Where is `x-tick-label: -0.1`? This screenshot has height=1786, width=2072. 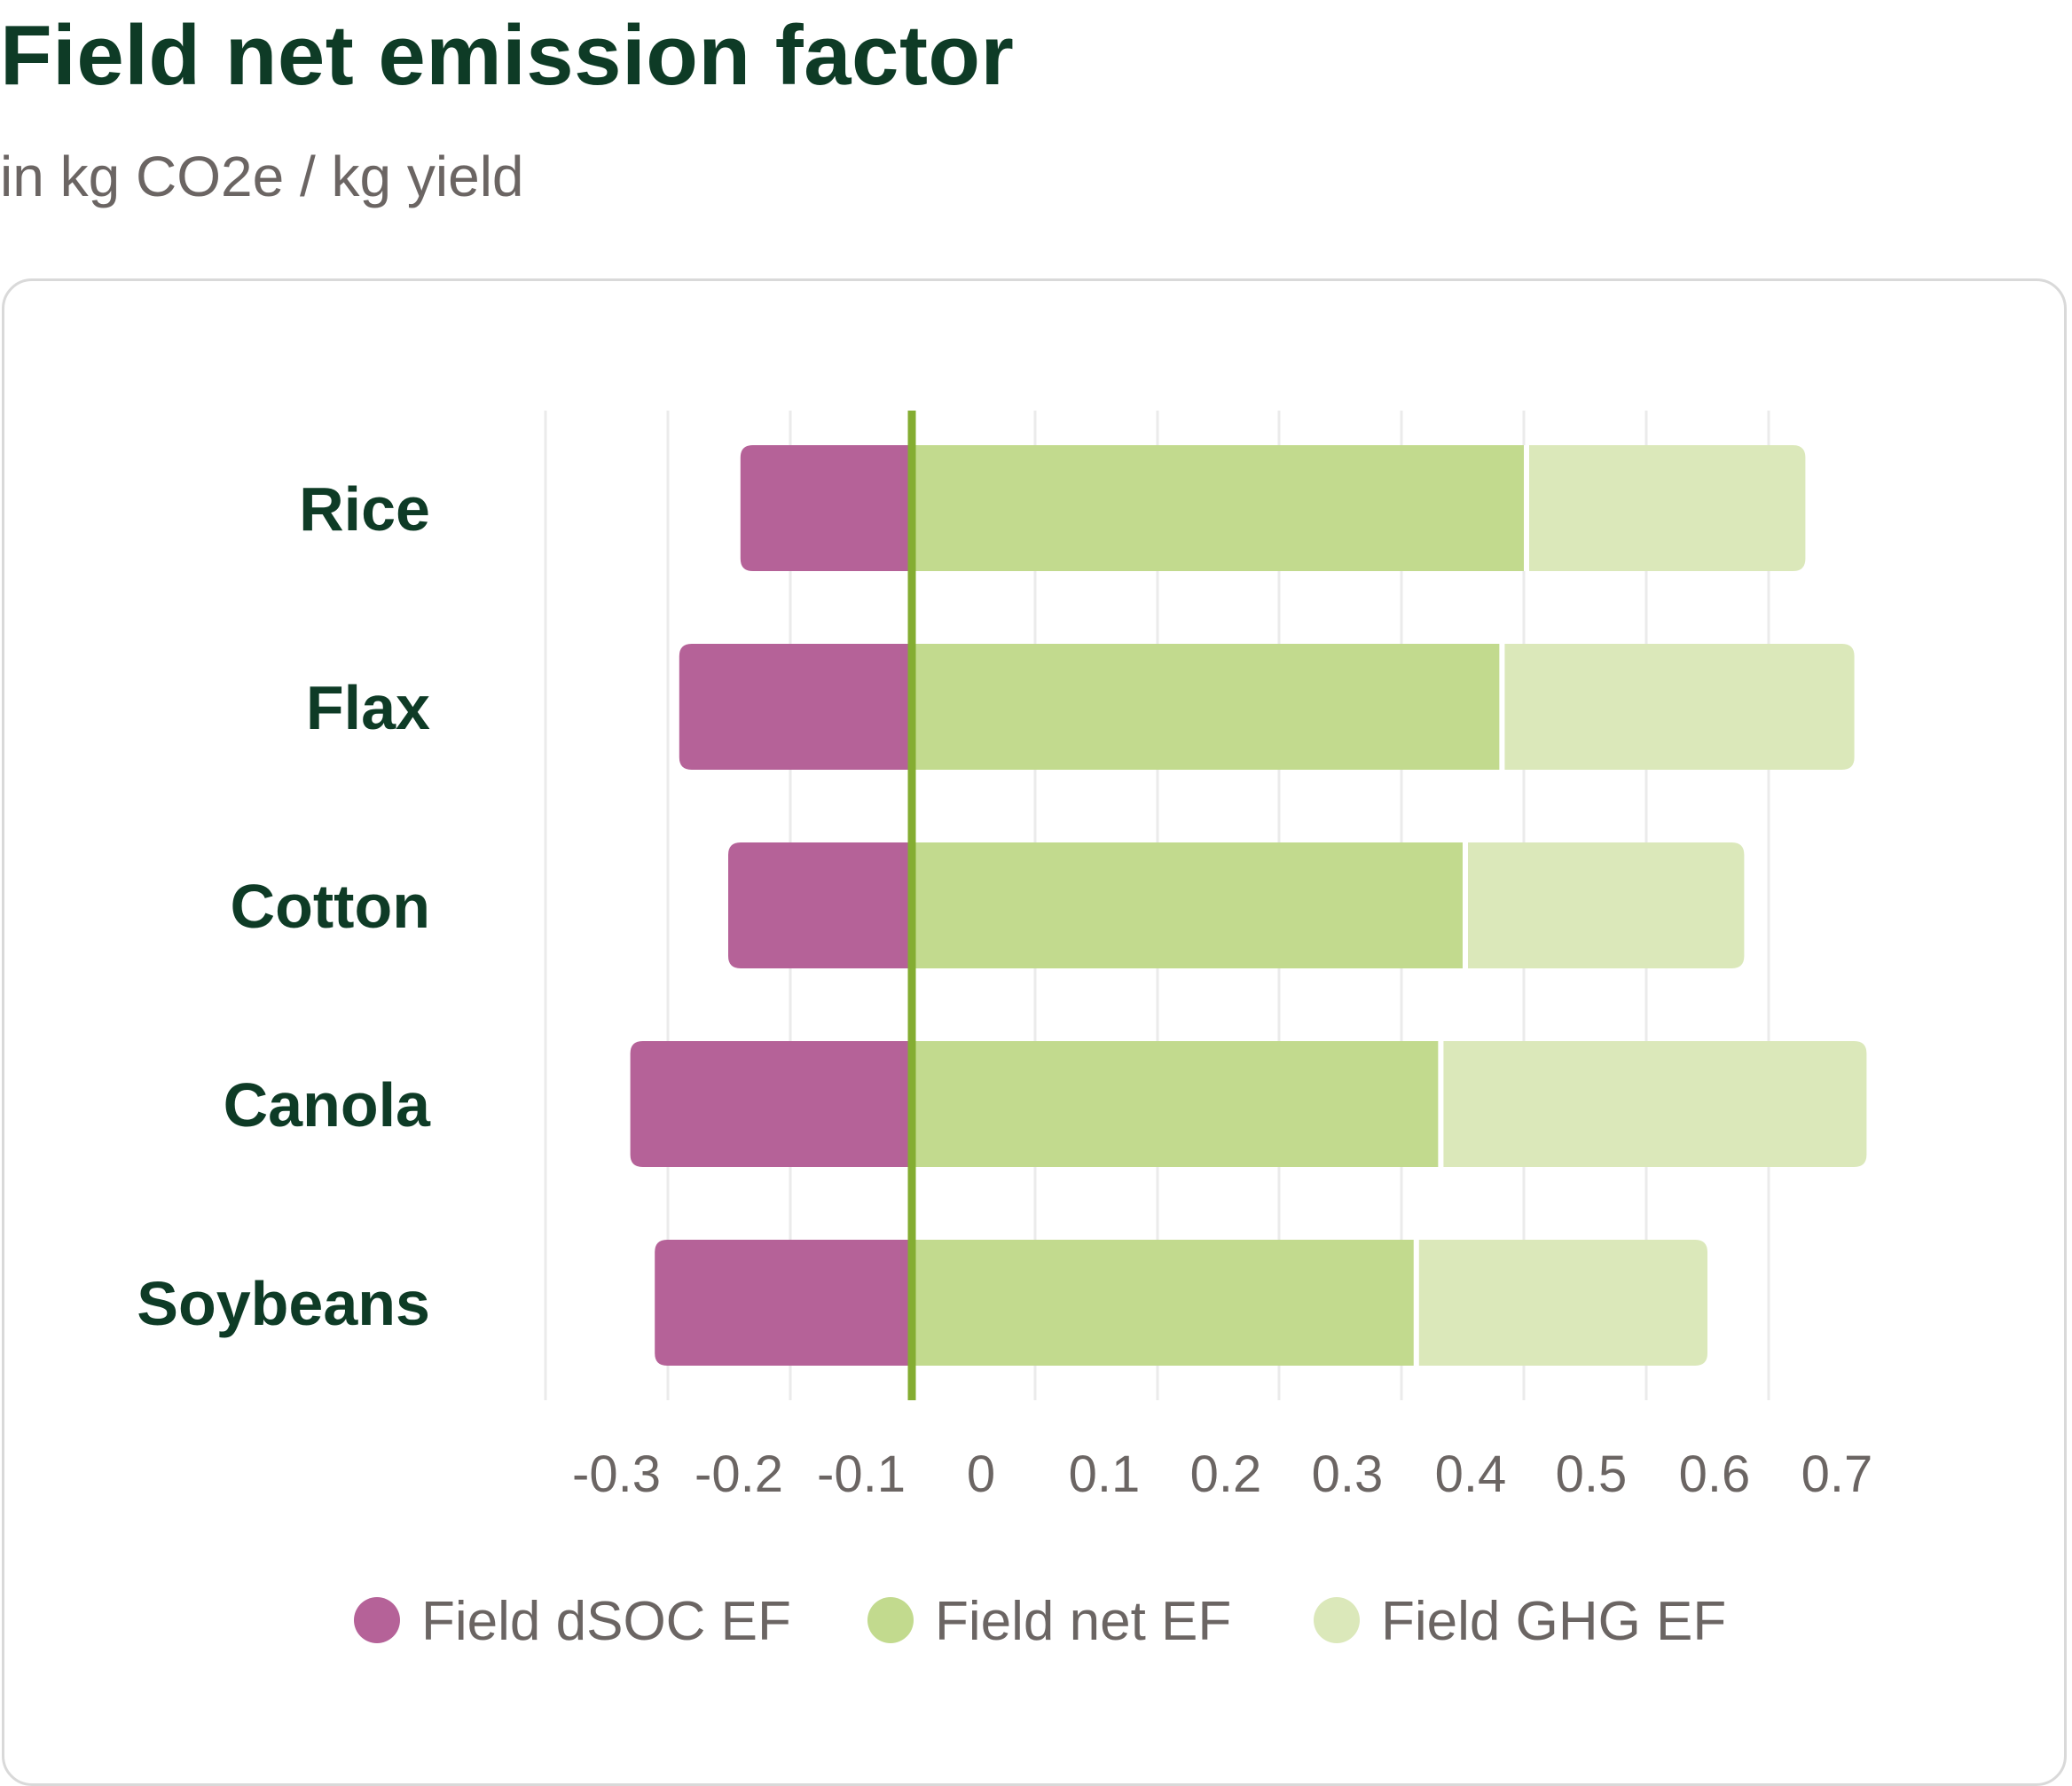
x-tick-label: -0.1 is located at coordinates (861, 1474).